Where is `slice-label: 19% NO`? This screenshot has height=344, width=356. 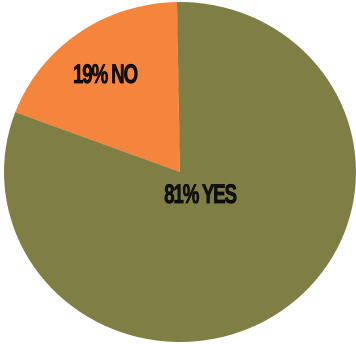
slice-label: 19% NO is located at coordinates (105, 74).